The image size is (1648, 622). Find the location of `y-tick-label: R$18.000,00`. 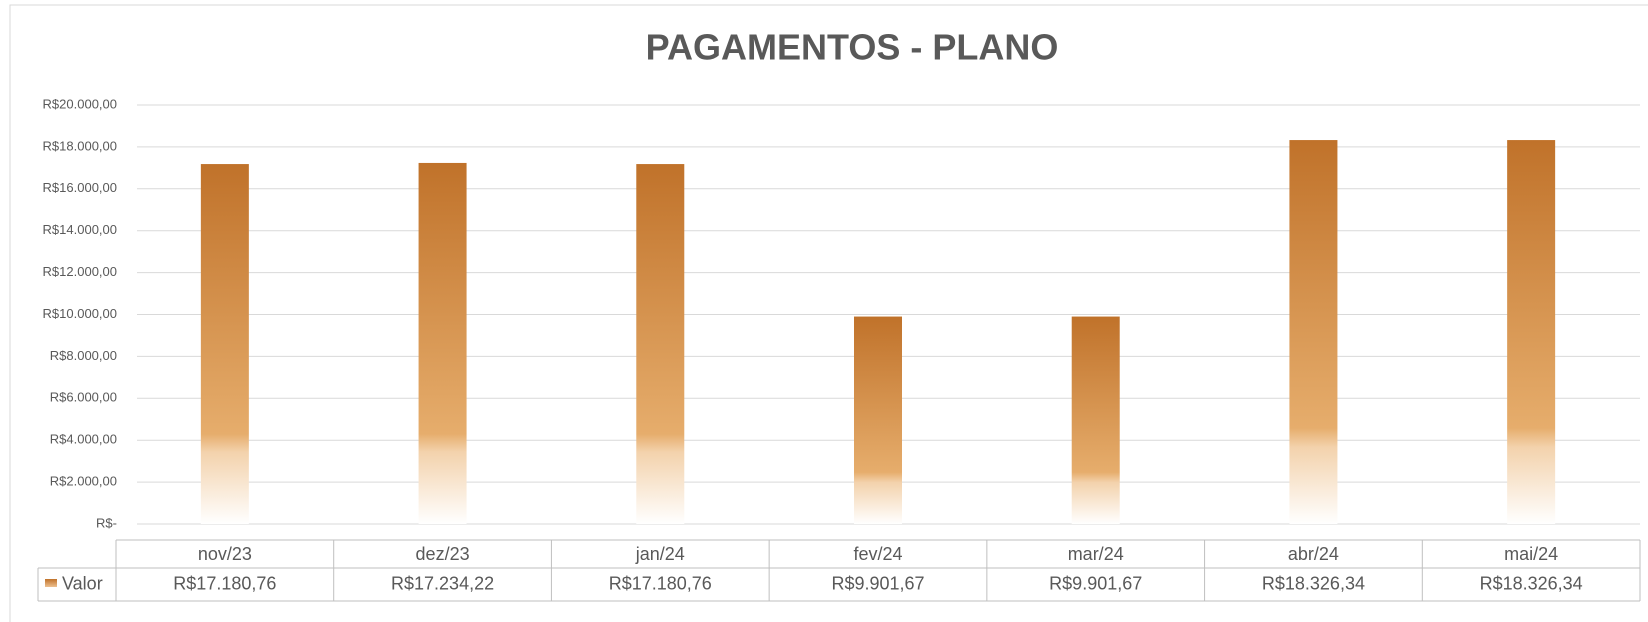

y-tick-label: R$18.000,00 is located at coordinates (80, 145).